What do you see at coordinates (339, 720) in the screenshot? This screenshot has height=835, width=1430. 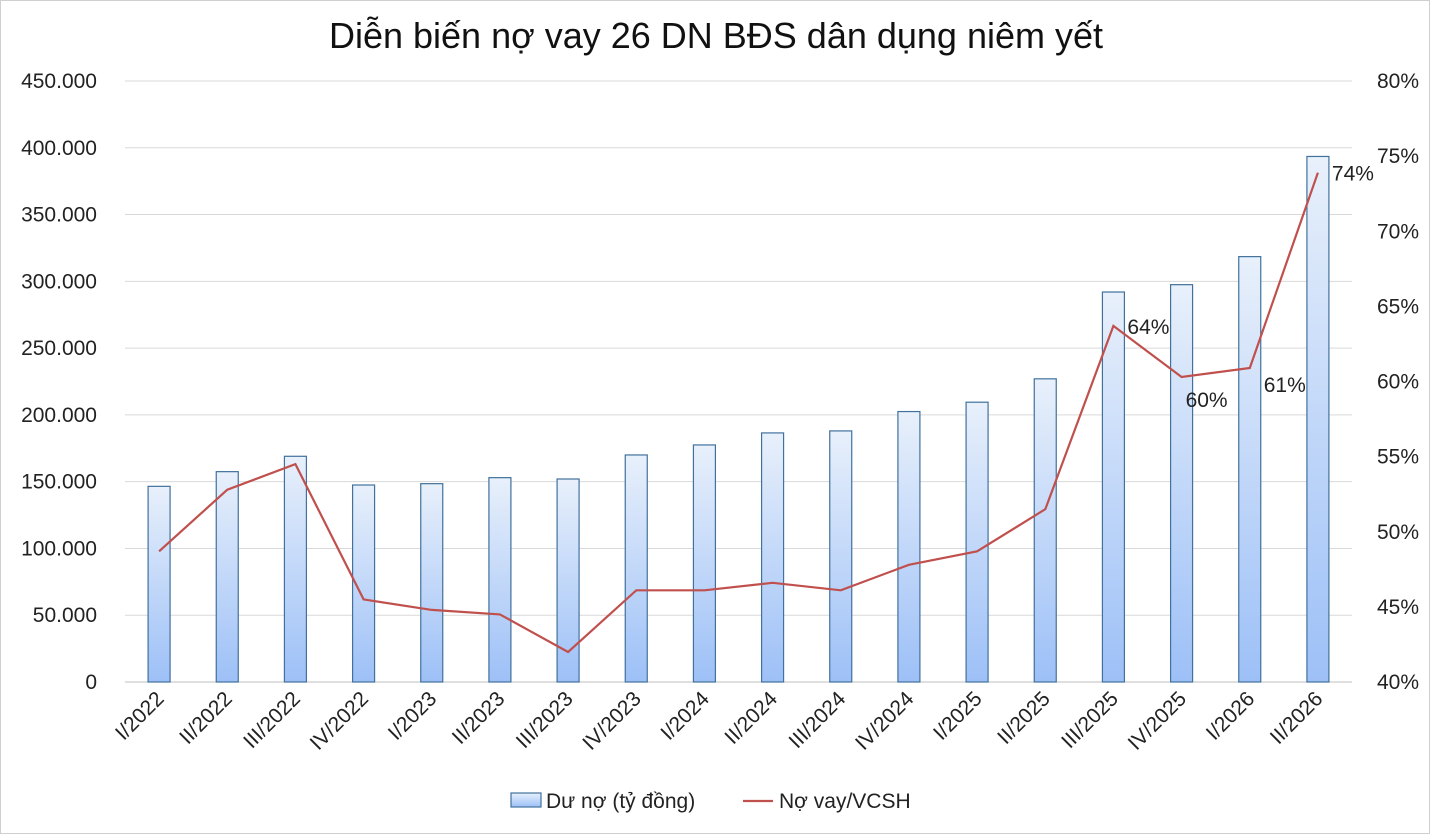 I see `x-tick-label: IV/2022` at bounding box center [339, 720].